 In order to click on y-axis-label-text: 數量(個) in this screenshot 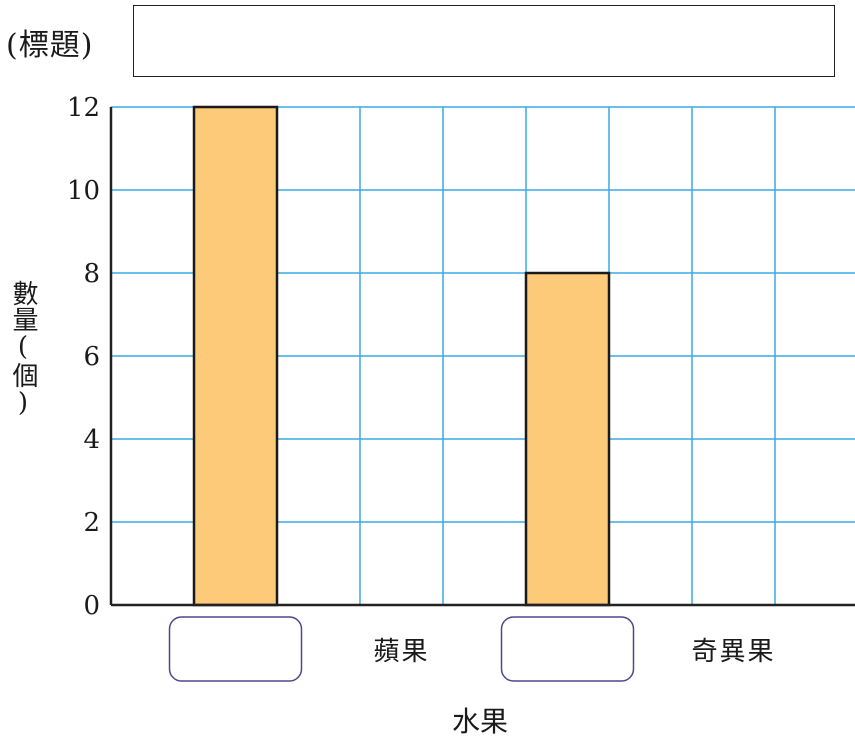, I will do `click(23, 349)`.